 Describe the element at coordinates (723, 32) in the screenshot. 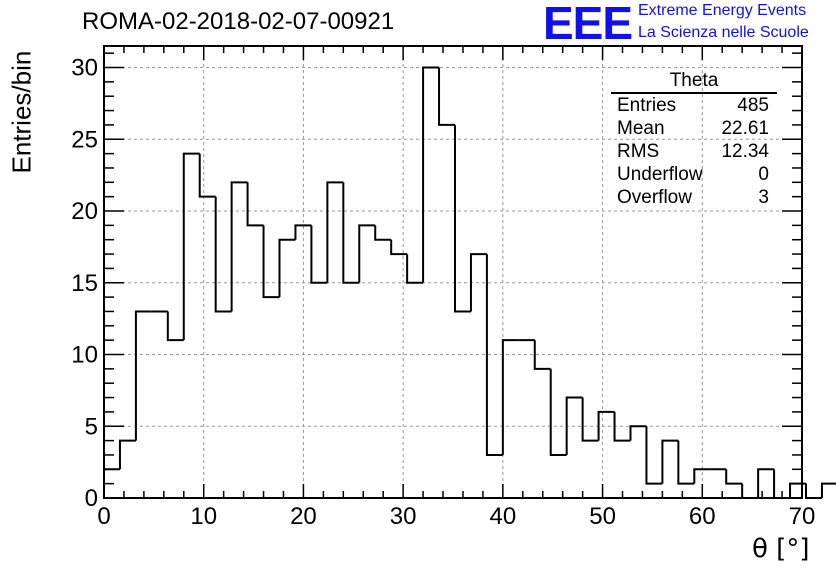

I see `logo-line-2: La Scienza nelle Scuole` at that location.